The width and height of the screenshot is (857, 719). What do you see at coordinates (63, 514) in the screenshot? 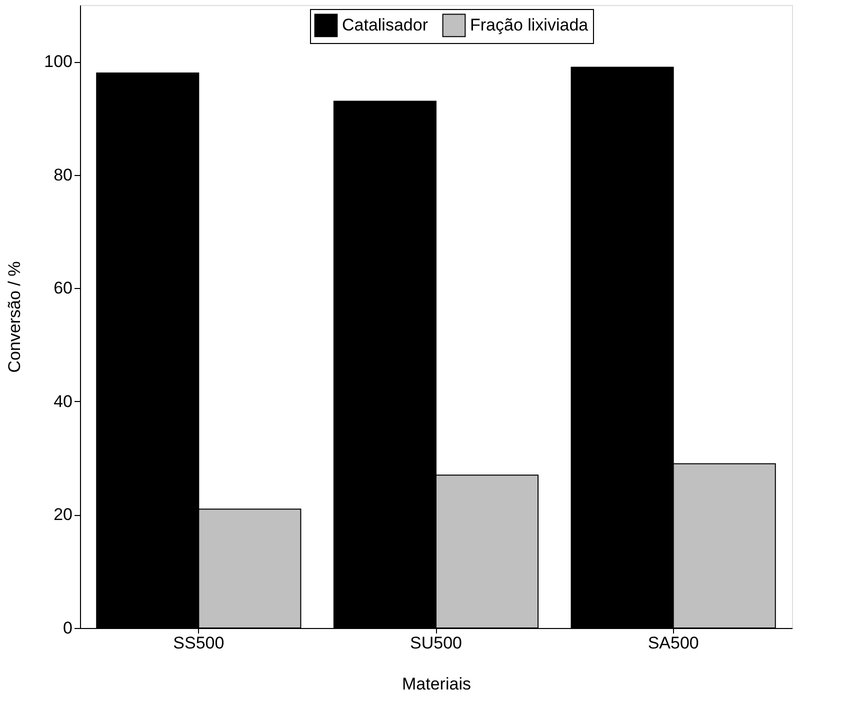
I see `y-tick-label: 20` at bounding box center [63, 514].